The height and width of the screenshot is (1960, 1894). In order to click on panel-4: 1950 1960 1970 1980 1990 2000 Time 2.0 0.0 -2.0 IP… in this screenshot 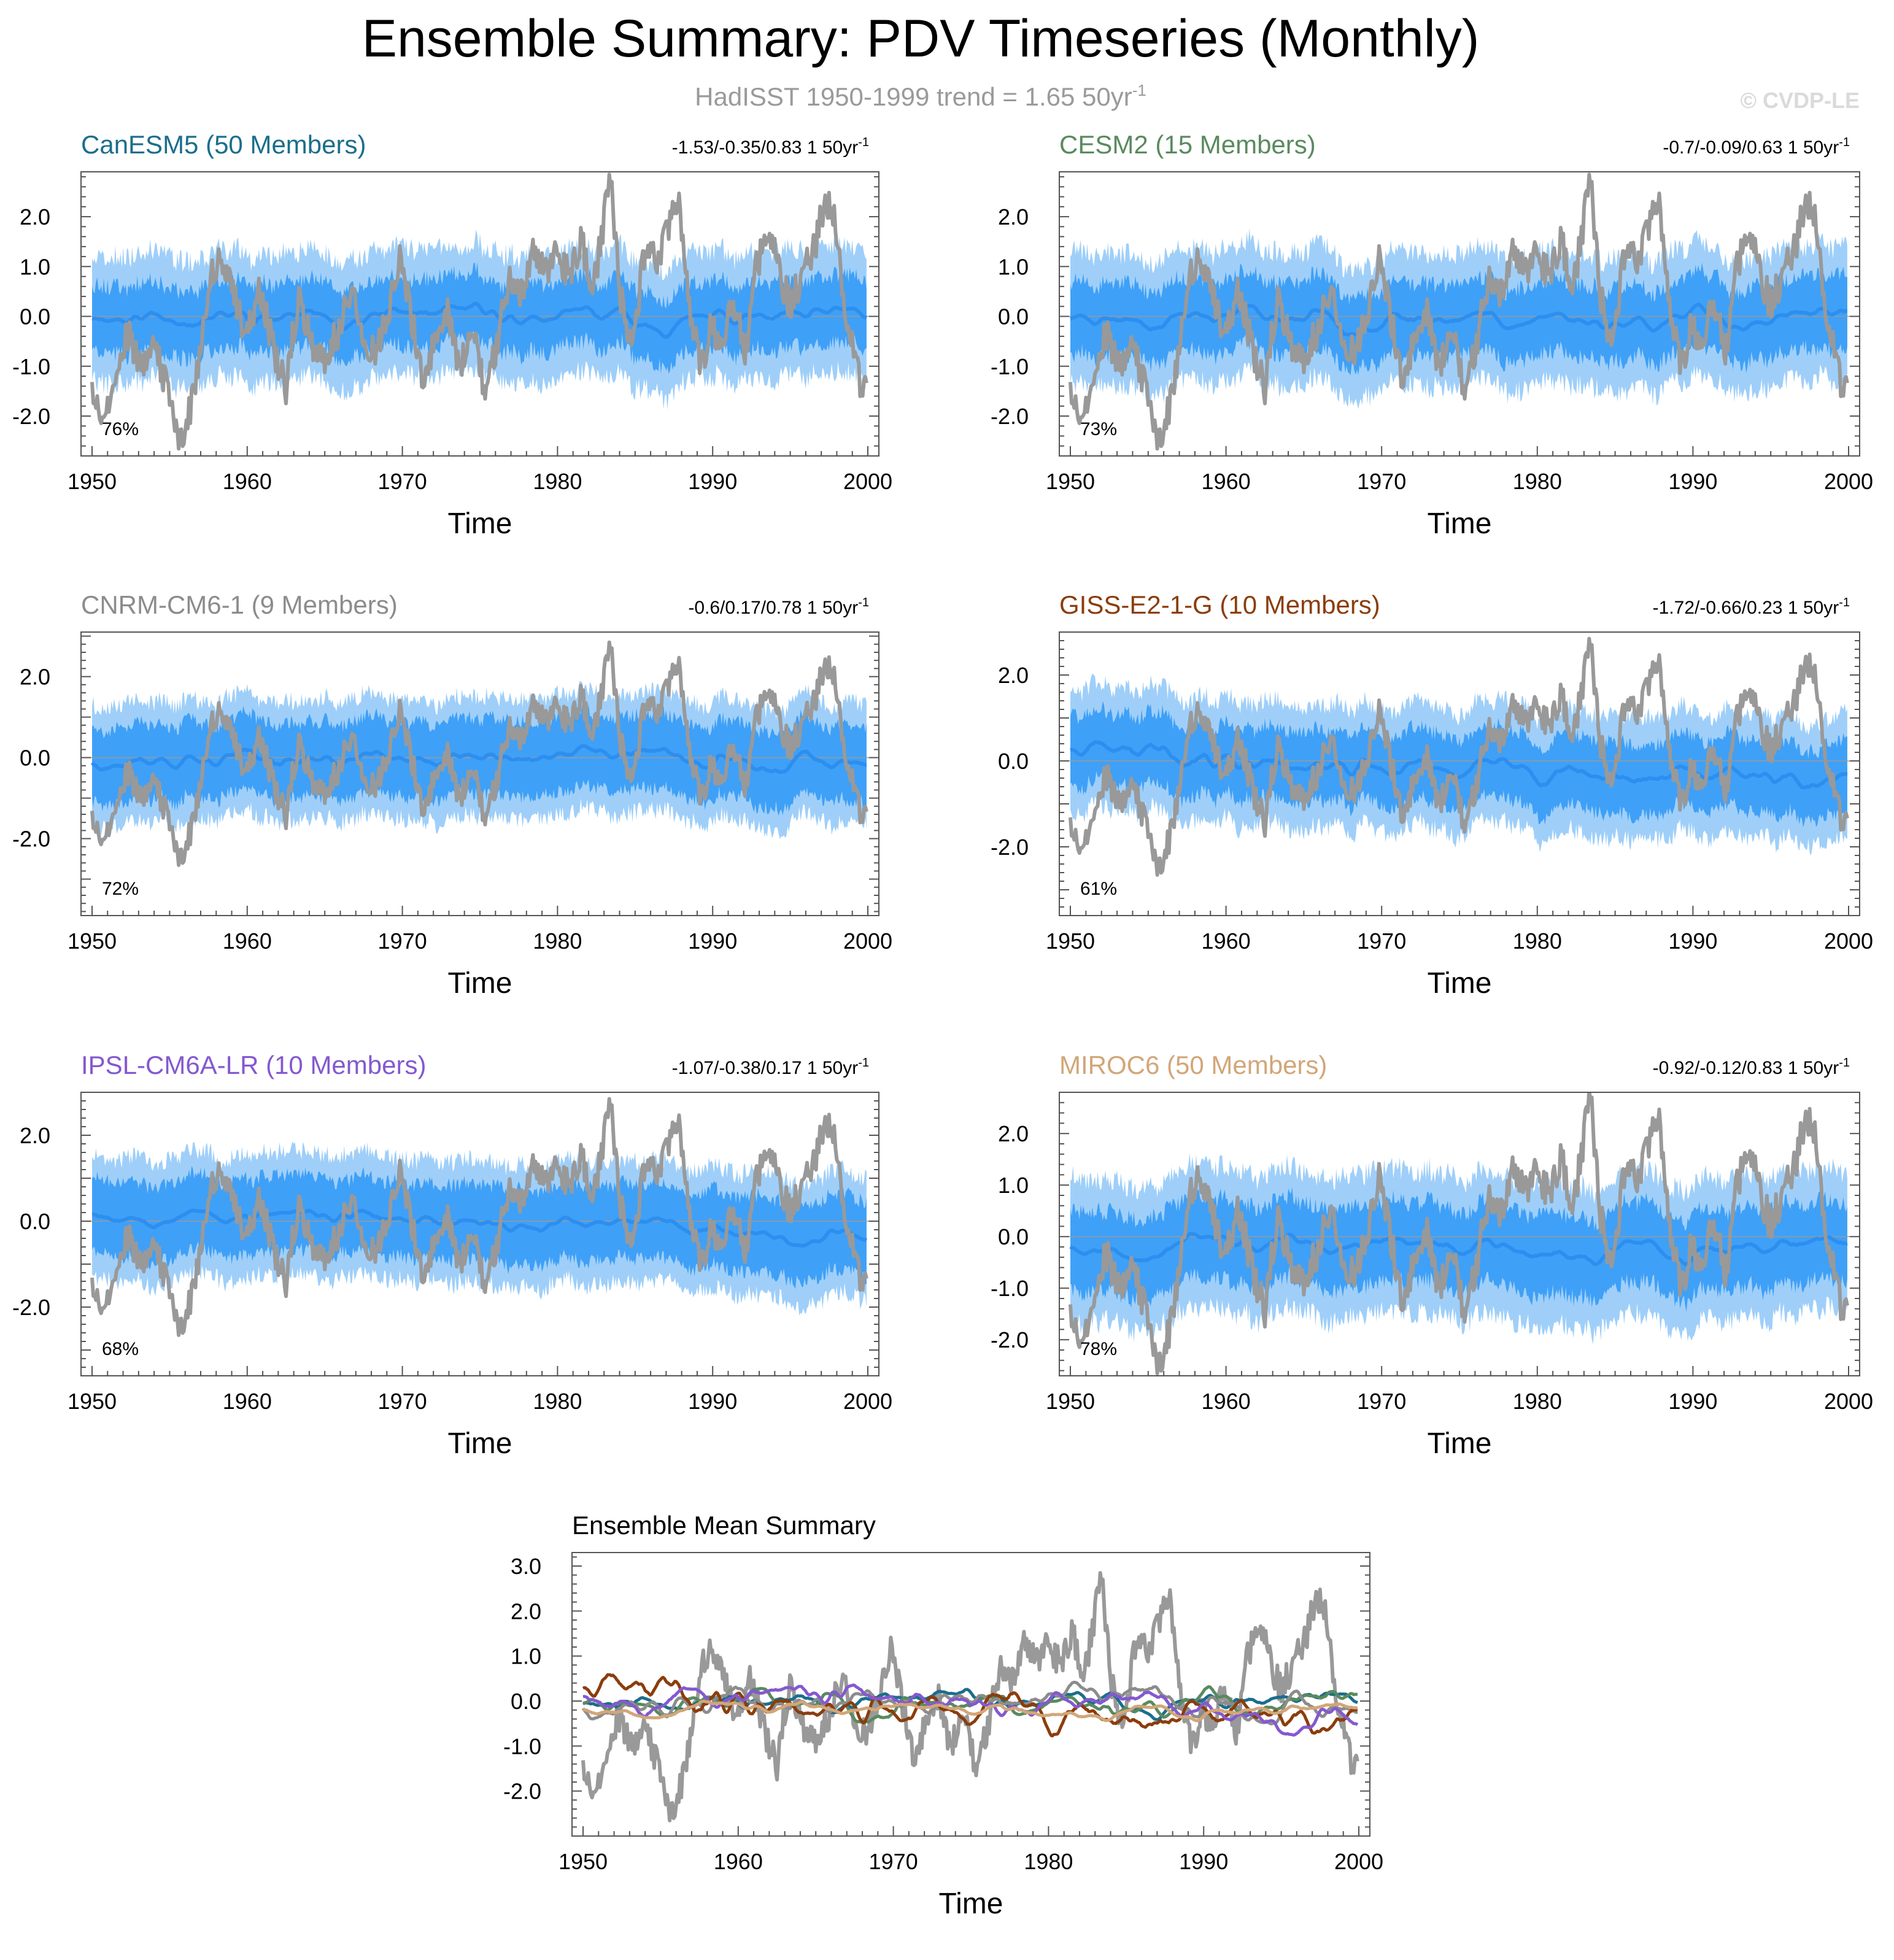, I will do `click(452, 1255)`.